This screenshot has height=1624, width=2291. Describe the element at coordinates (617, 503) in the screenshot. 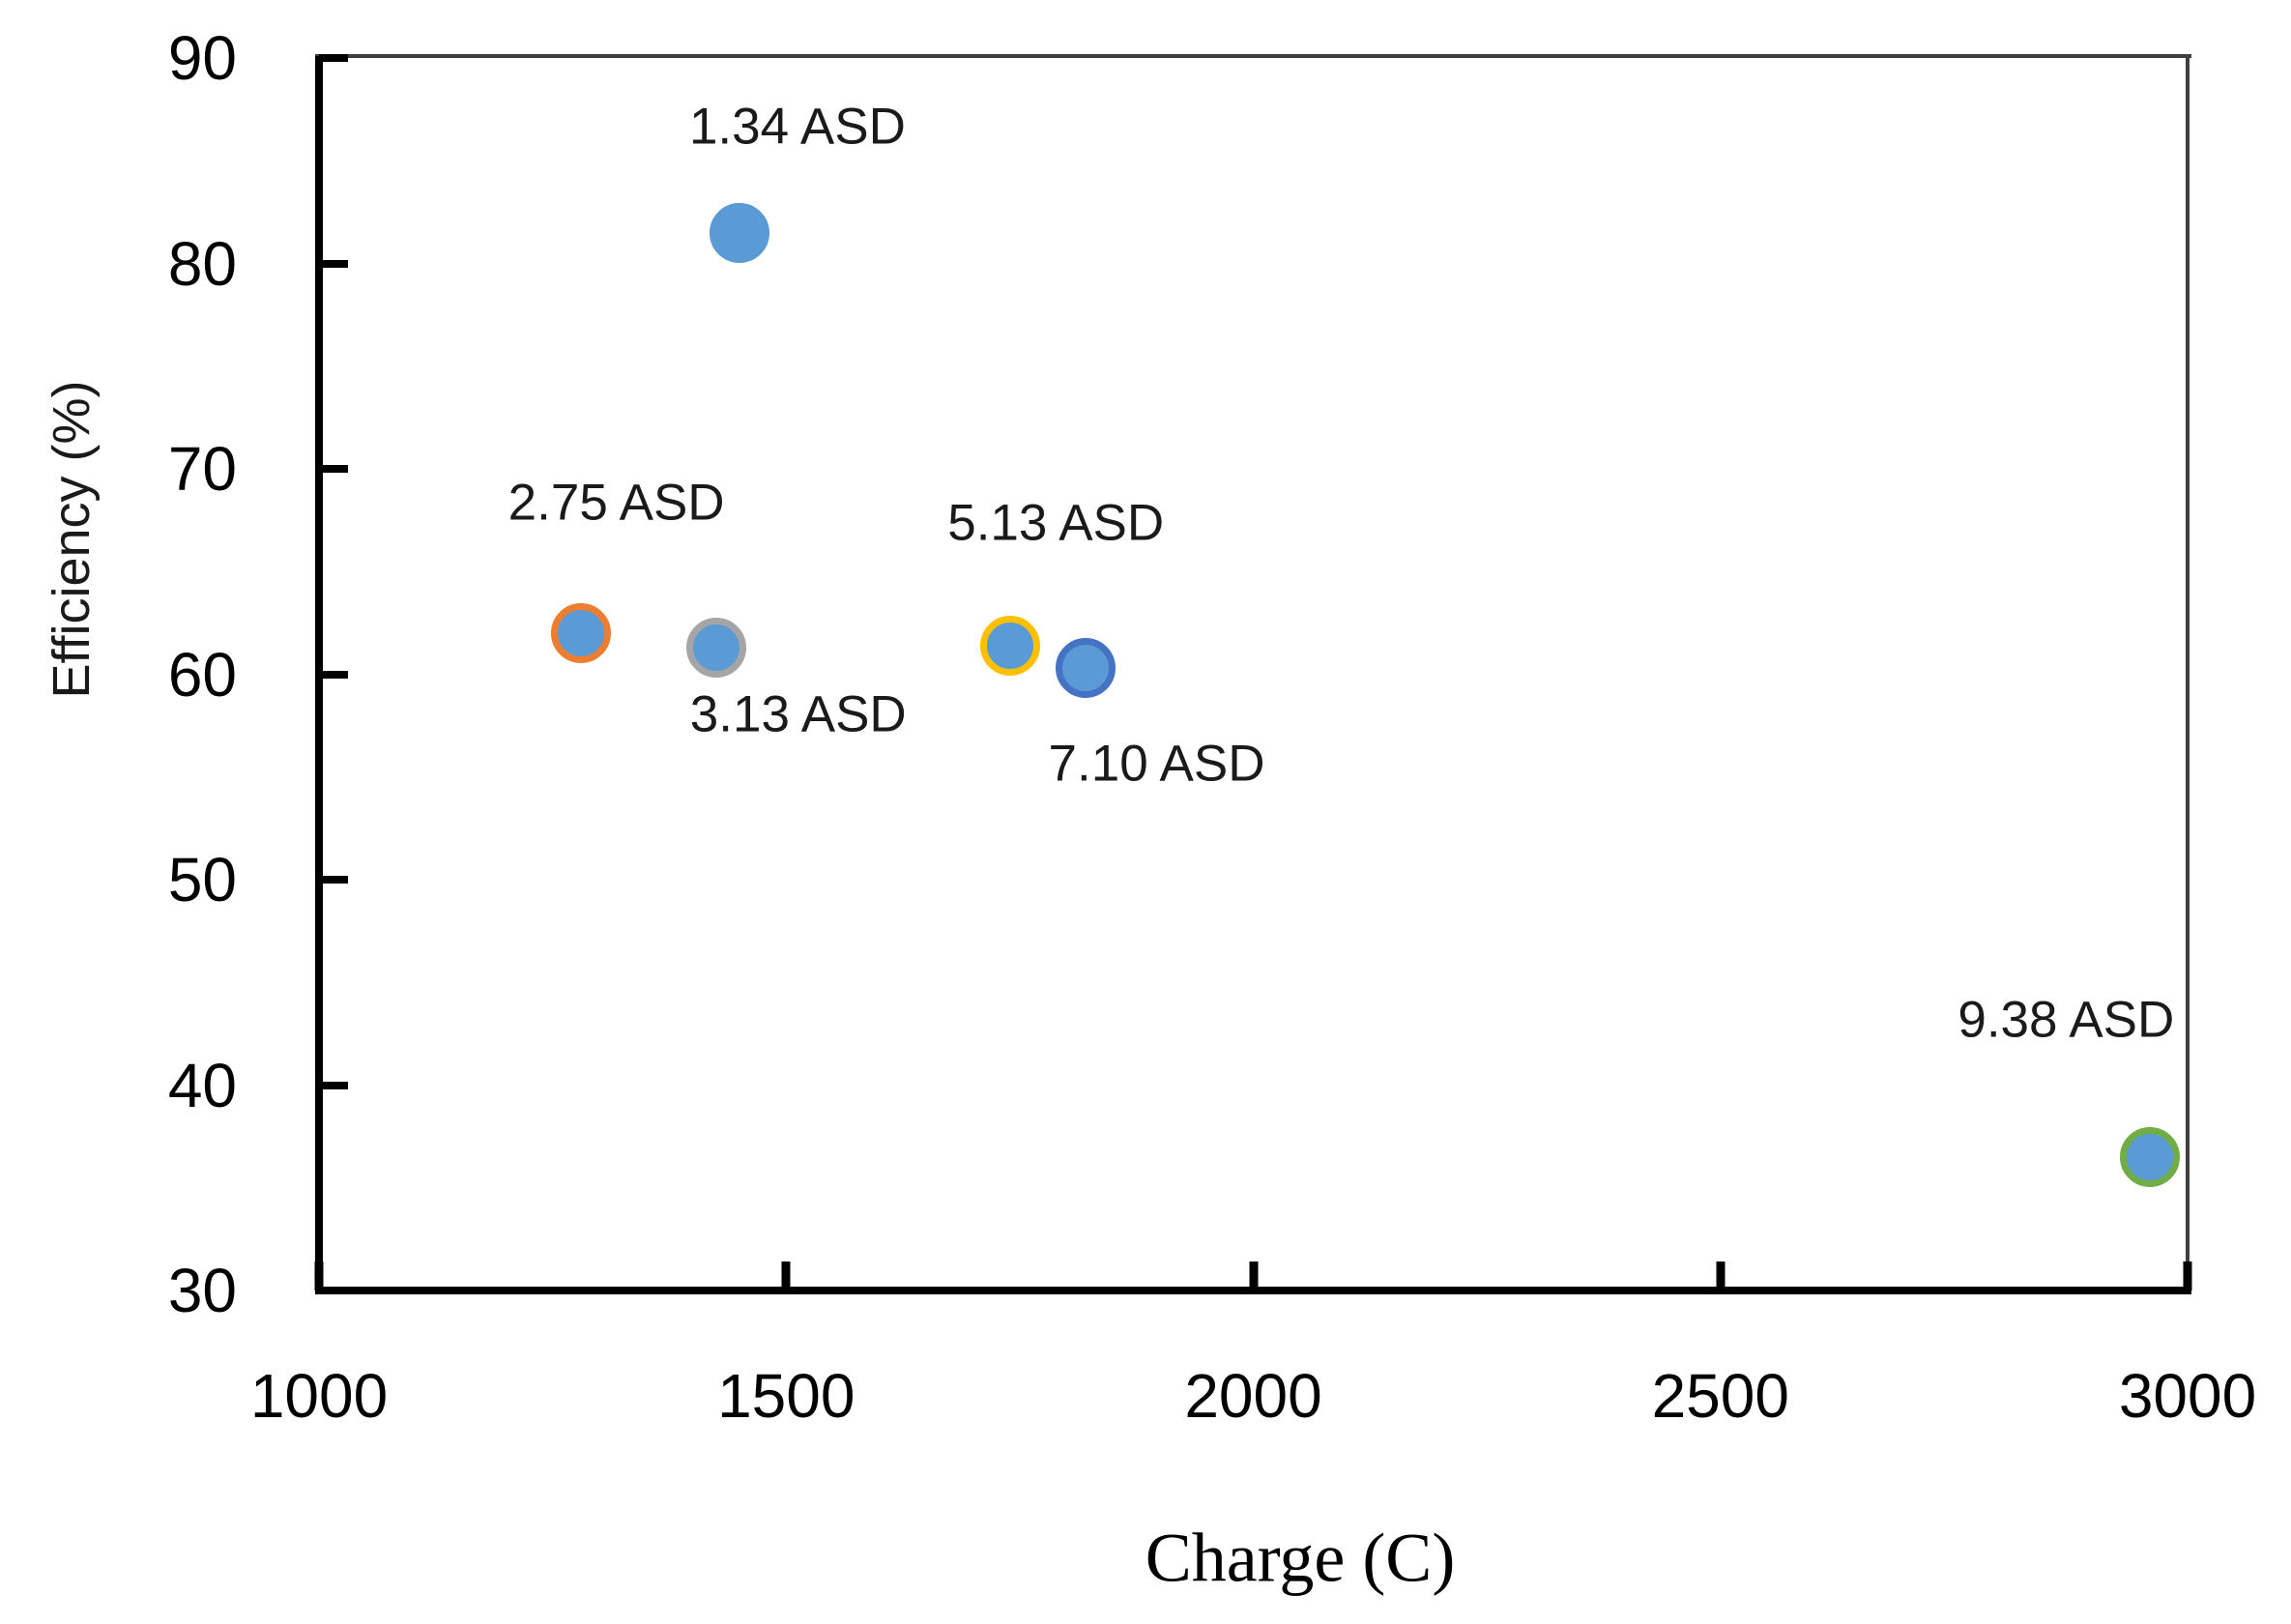

I see `data-point-label: 2.75 ASD` at that location.